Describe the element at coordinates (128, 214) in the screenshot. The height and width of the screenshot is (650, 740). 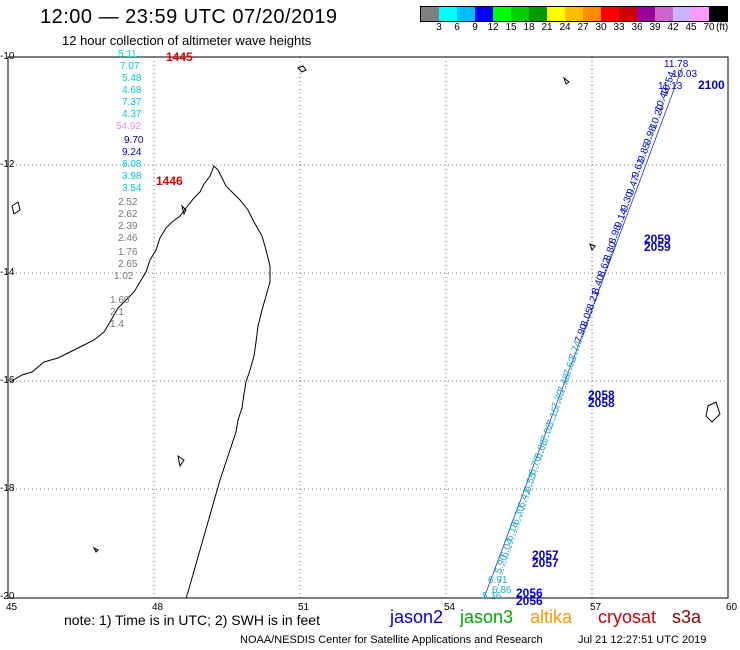
I see `wave-height-value: 2.62` at that location.